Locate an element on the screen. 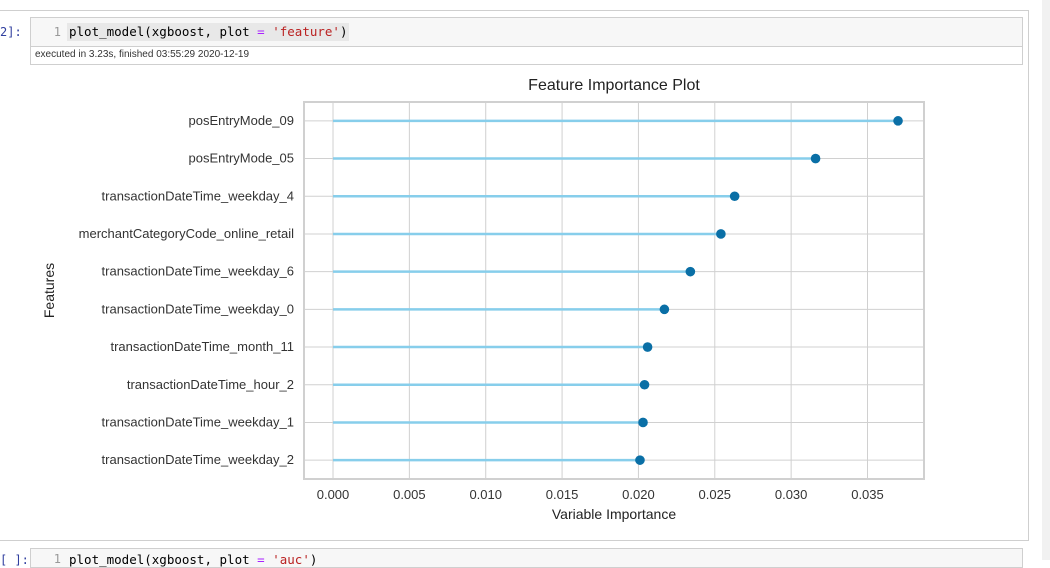  y-tick-label: transactionDateTime_weekday_6 is located at coordinates (198, 271).